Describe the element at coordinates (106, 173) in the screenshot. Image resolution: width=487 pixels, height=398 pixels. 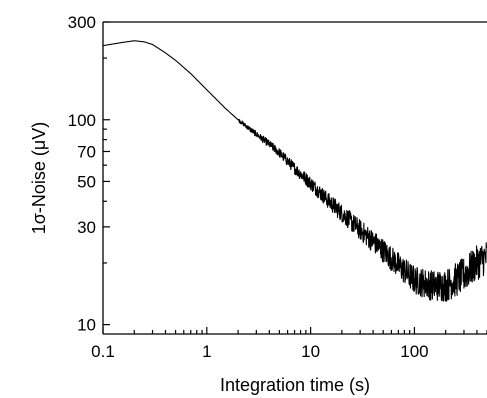
I see `y-axis-ticks` at that location.